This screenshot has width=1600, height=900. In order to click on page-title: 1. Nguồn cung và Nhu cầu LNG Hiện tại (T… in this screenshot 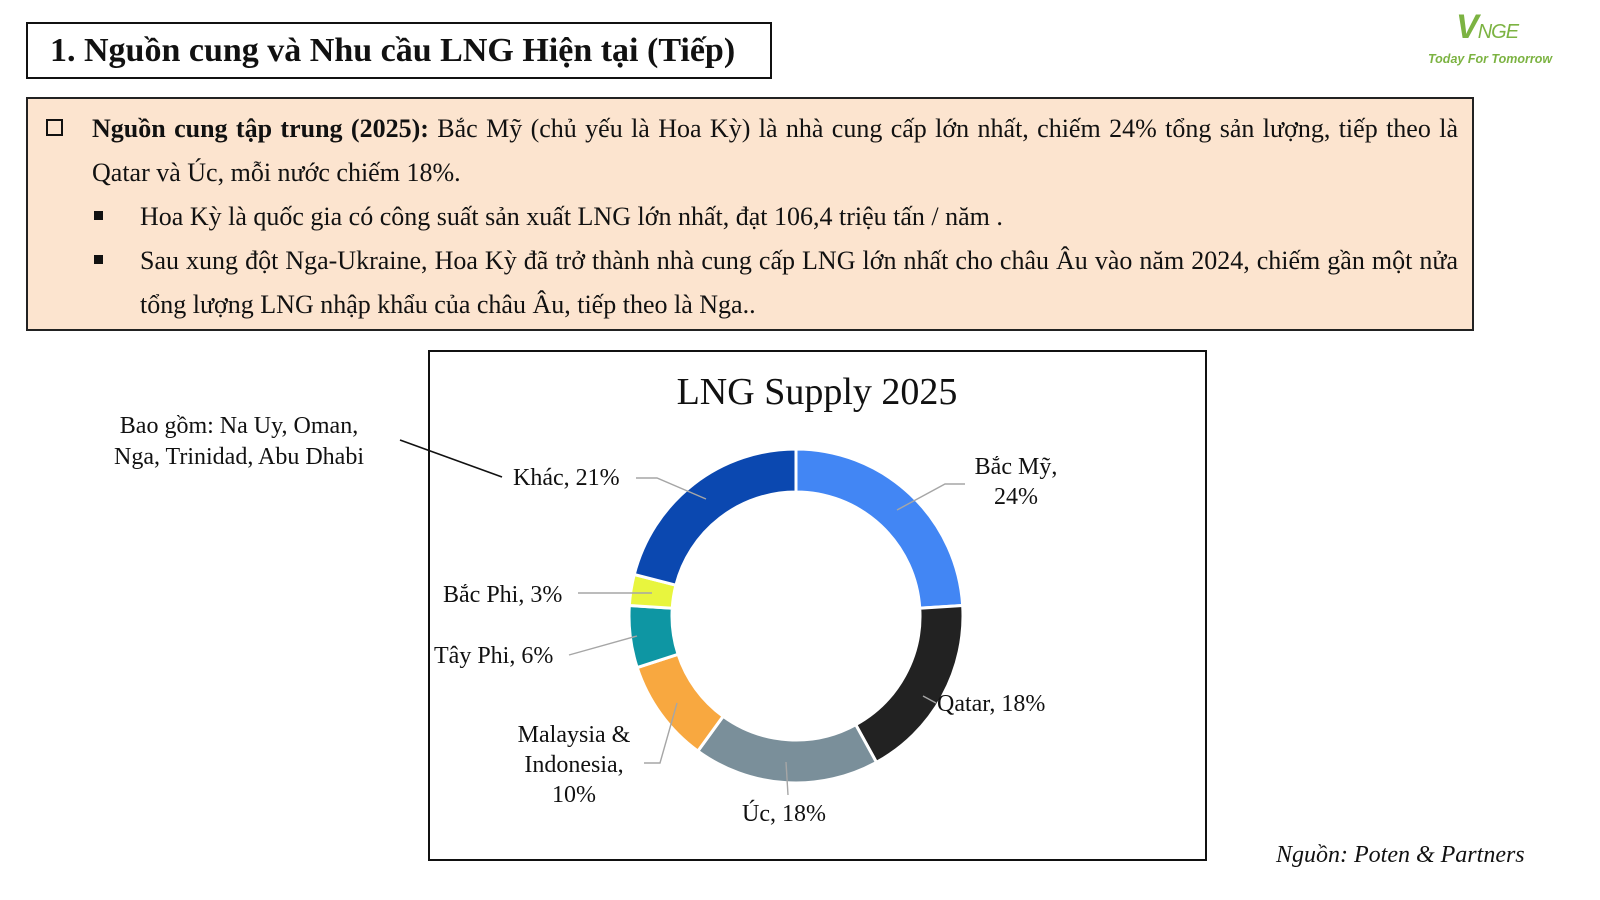, I will do `click(399, 50)`.